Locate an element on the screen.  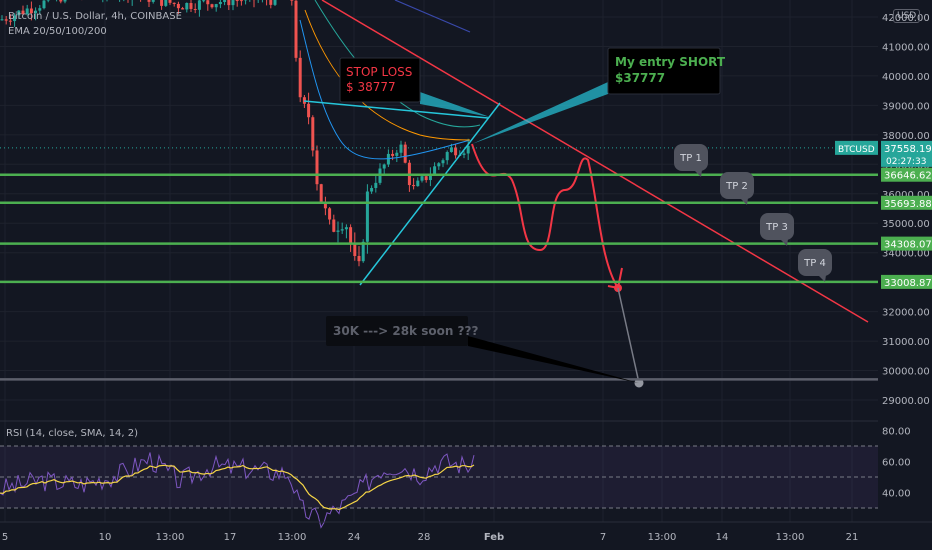
price-tick-label: 29000.00 is located at coordinates (906, 401).